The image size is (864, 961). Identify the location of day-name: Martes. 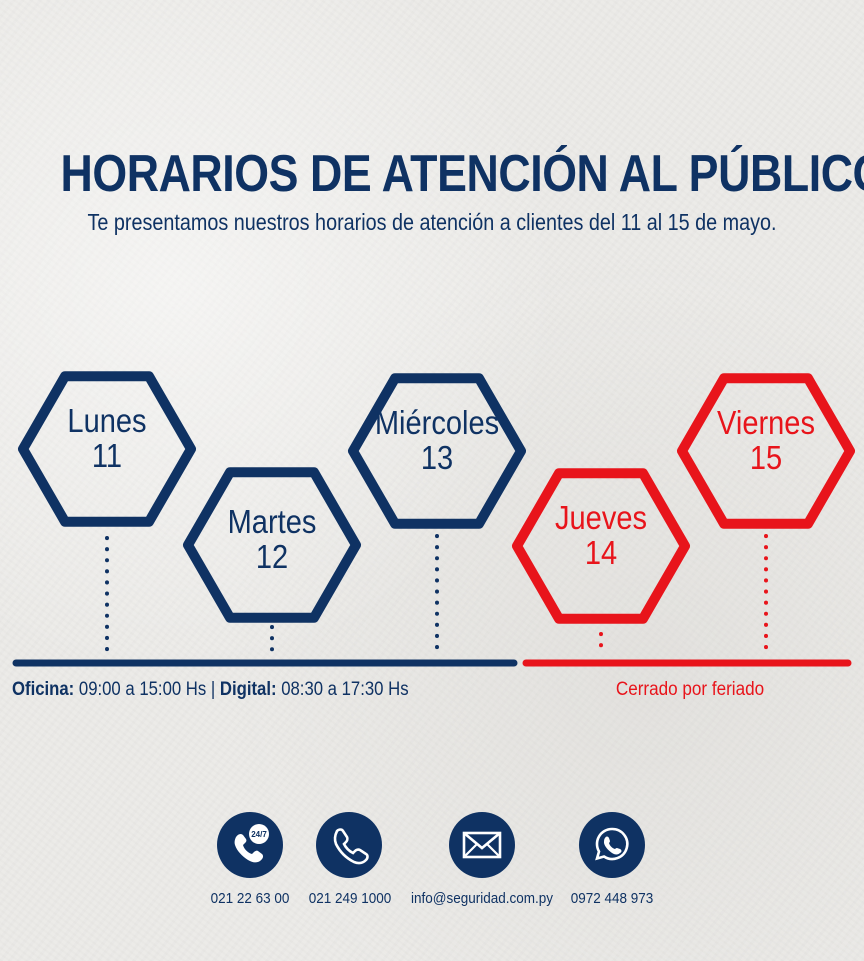
(272, 521).